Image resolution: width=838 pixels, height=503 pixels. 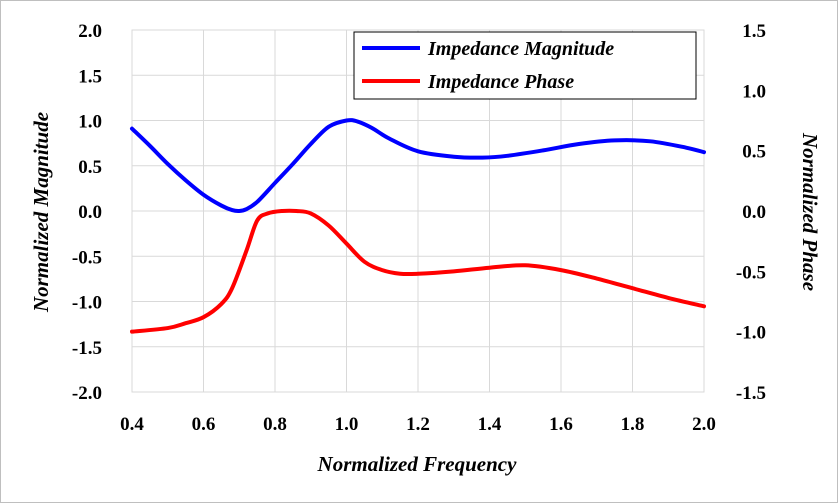 What do you see at coordinates (418, 166) in the screenshot?
I see `series-line-impedance-magnitude` at bounding box center [418, 166].